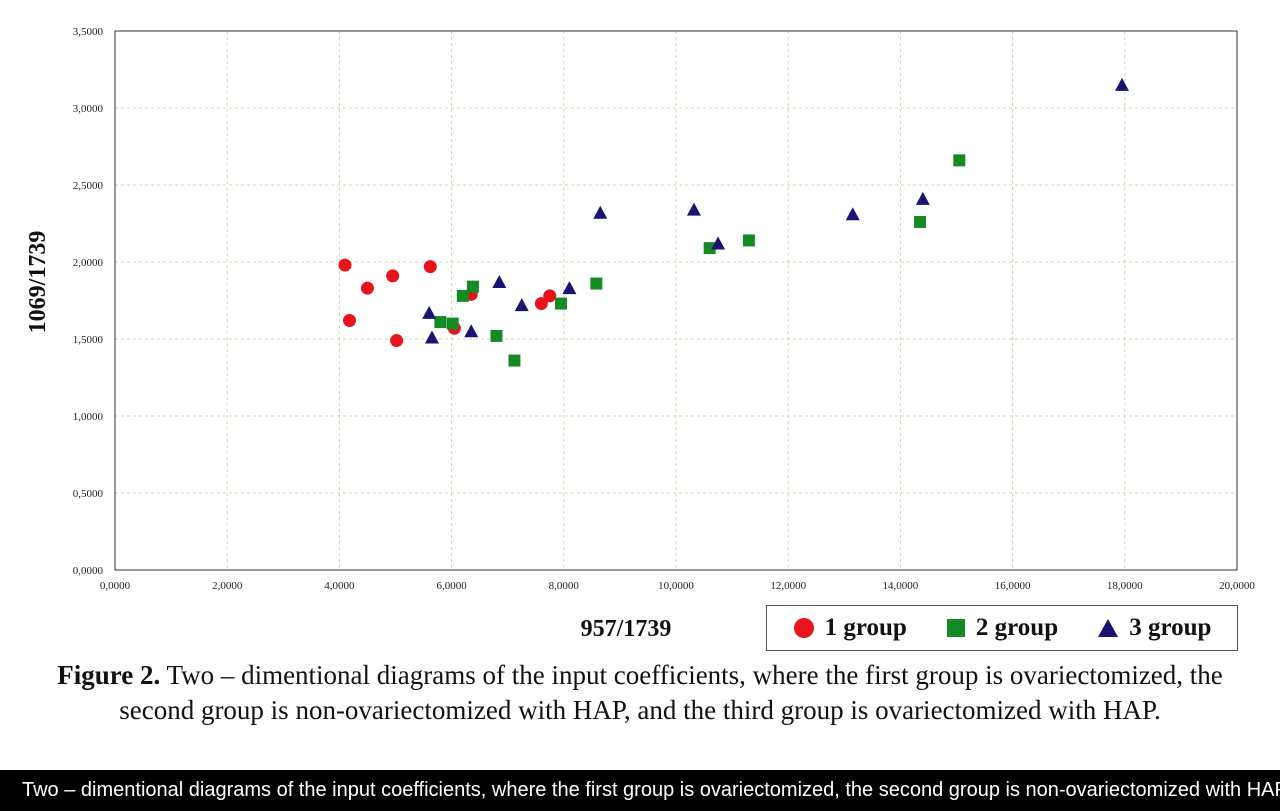 The width and height of the screenshot is (1280, 811). I want to click on x-tick-label: 10,0000, so click(676, 586).